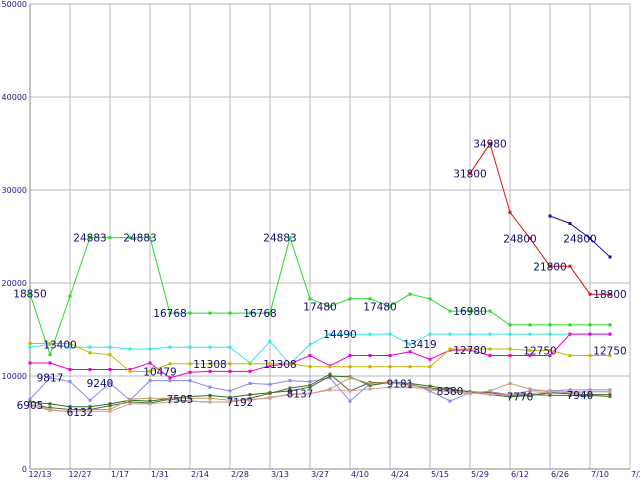  I want to click on data-label: 24883, so click(139, 239).